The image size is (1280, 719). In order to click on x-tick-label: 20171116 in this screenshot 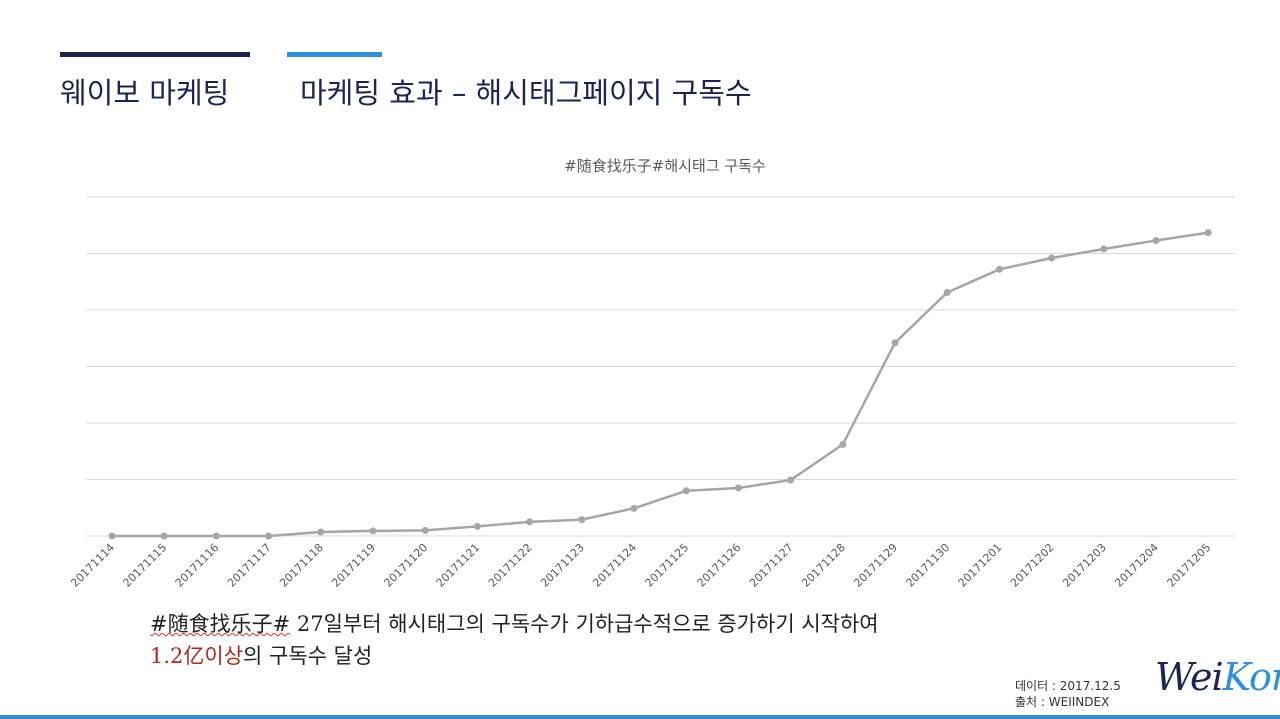, I will do `click(197, 565)`.